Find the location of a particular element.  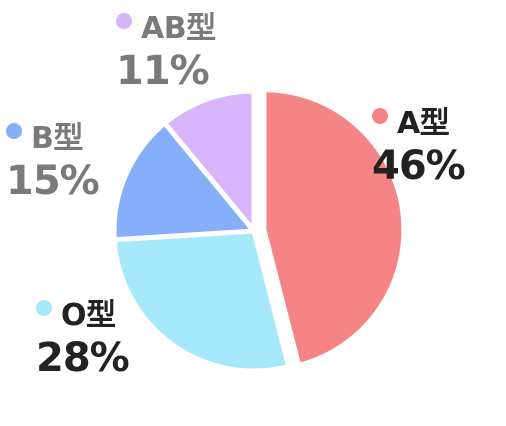

category-label-b: B型 is located at coordinates (57, 138).